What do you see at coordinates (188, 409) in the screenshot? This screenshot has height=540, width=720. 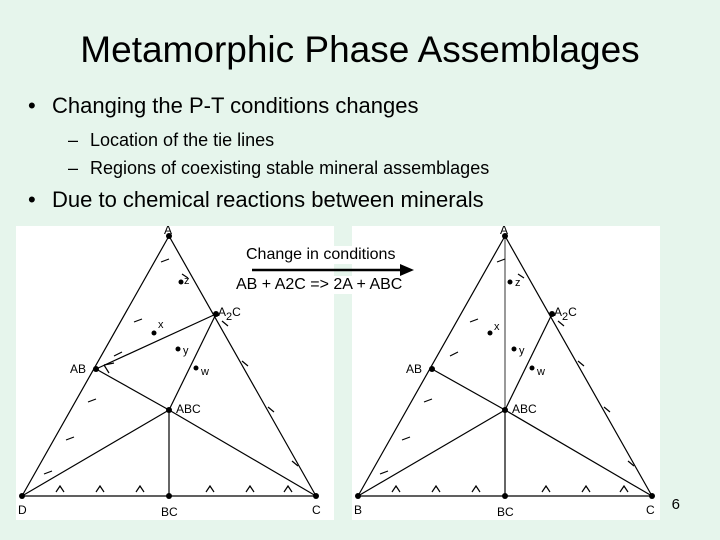 I see `left-label-abc: ABC` at bounding box center [188, 409].